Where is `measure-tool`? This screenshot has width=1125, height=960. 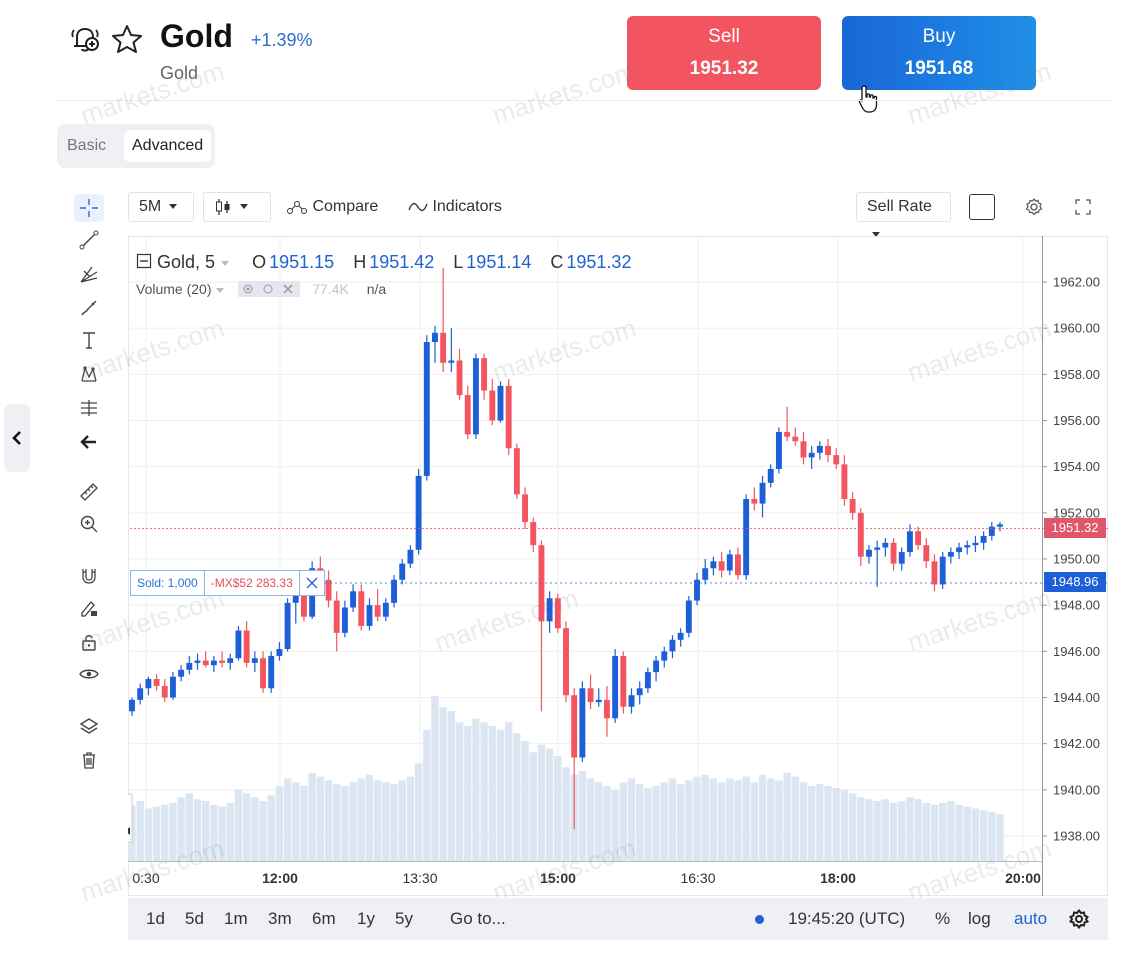 measure-tool is located at coordinates (89, 492).